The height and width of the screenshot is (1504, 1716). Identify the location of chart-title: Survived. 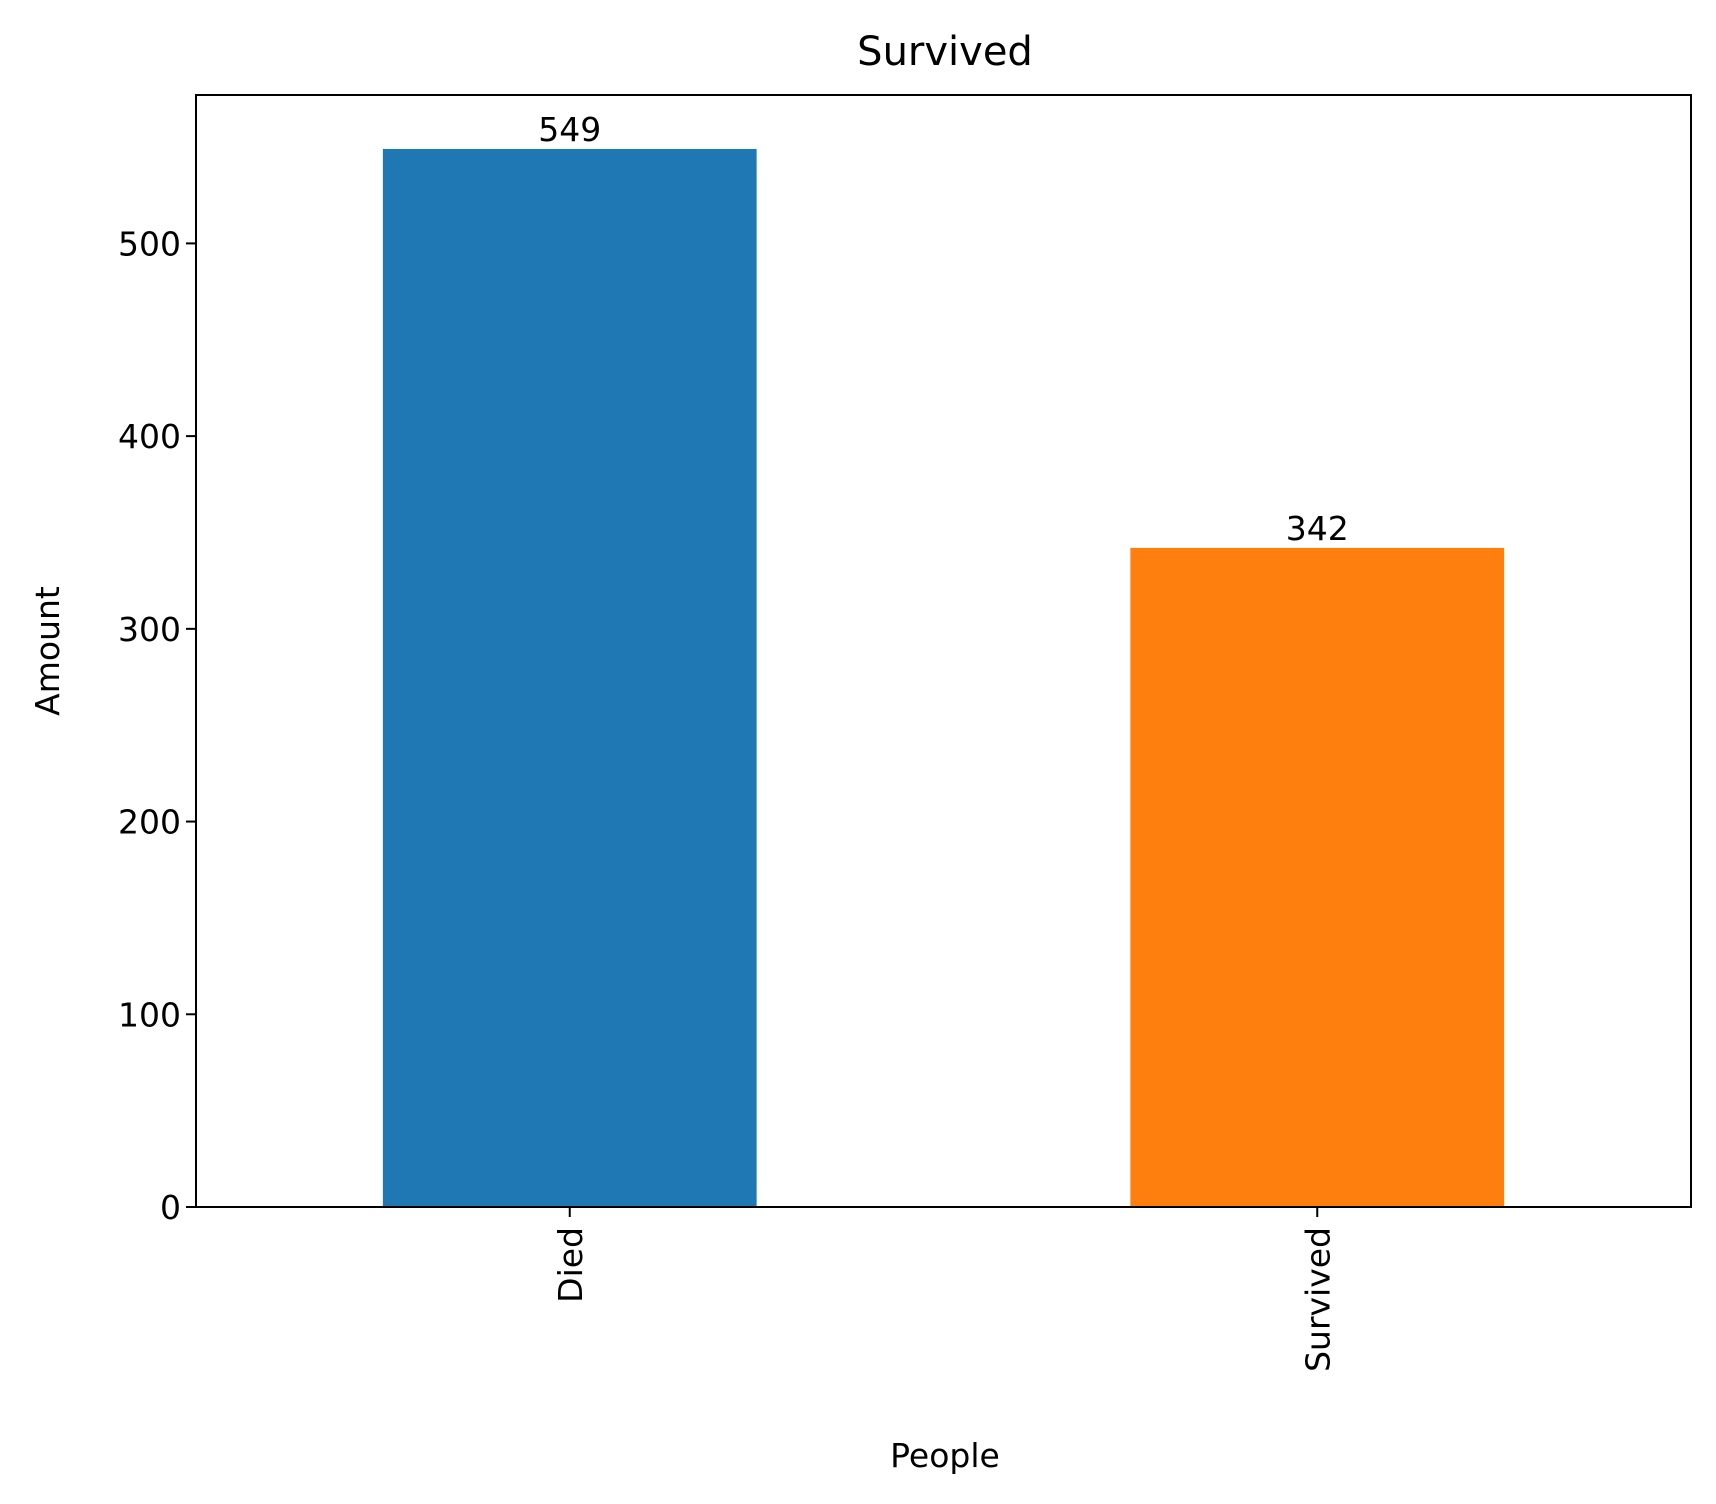
(945, 52).